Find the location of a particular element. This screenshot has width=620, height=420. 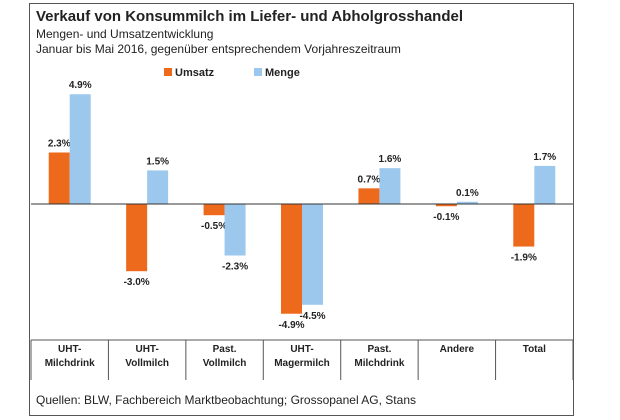

data-label-menge: -2.3% is located at coordinates (235, 267).